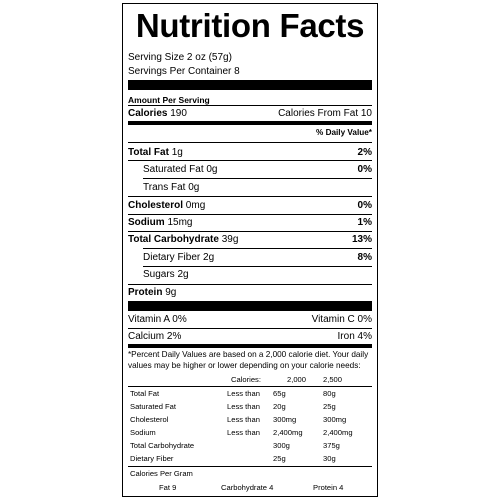 The width and height of the screenshot is (500, 500). I want to click on nutrient-row-total-fat: Total Fat 1g 2%, so click(250, 153).